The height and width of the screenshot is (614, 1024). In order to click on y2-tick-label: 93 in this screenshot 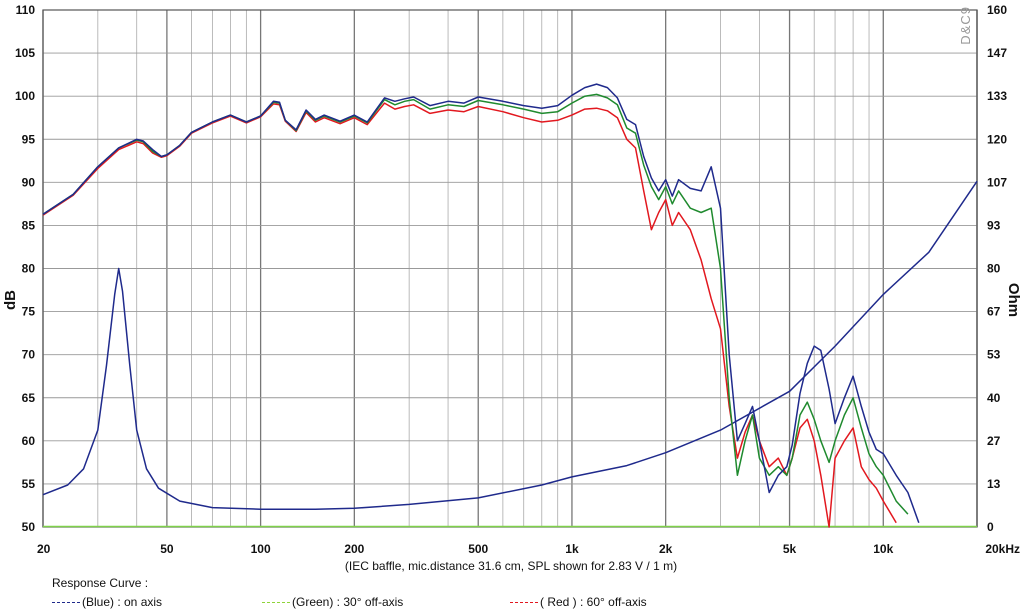, I will do `click(994, 225)`.